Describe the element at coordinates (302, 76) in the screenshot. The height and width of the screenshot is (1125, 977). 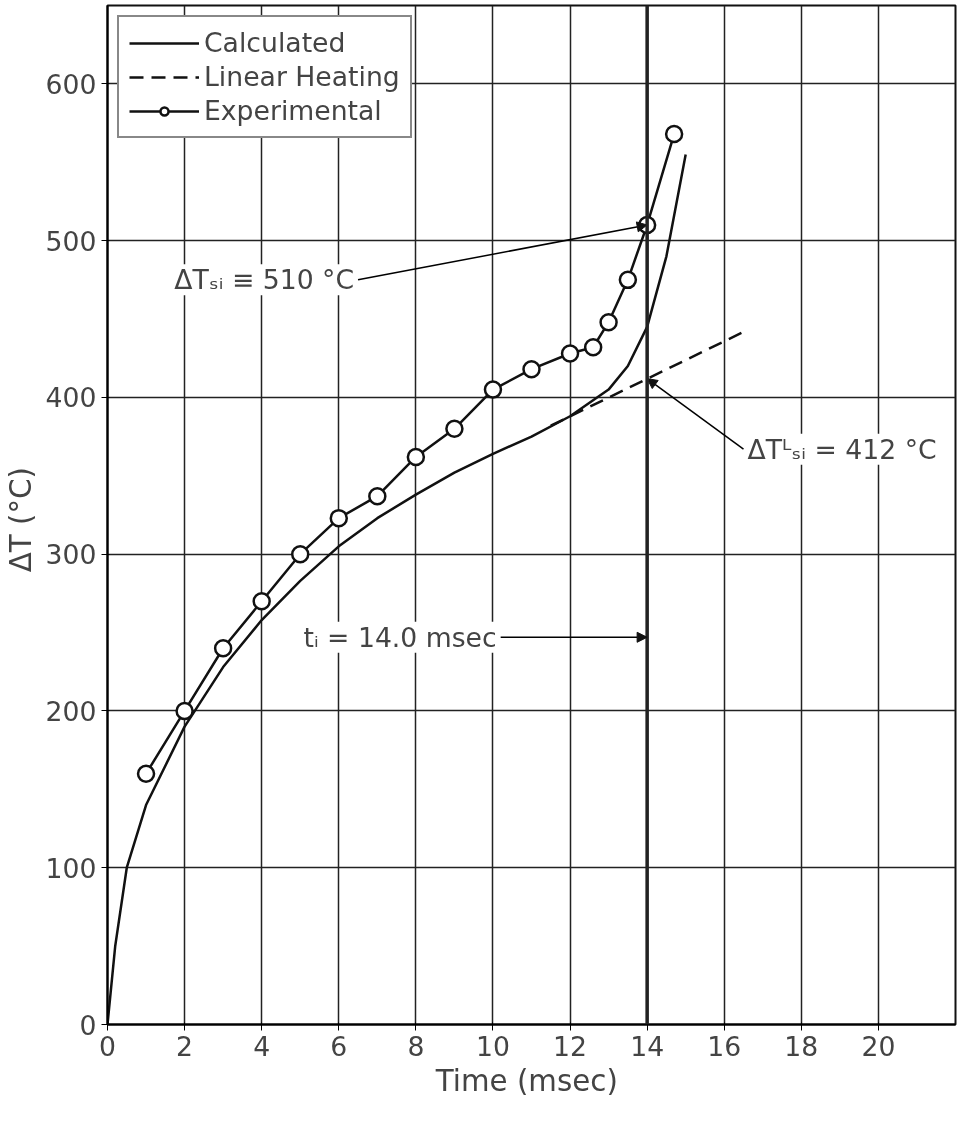
I see `legend-label: Linear Heating` at that location.